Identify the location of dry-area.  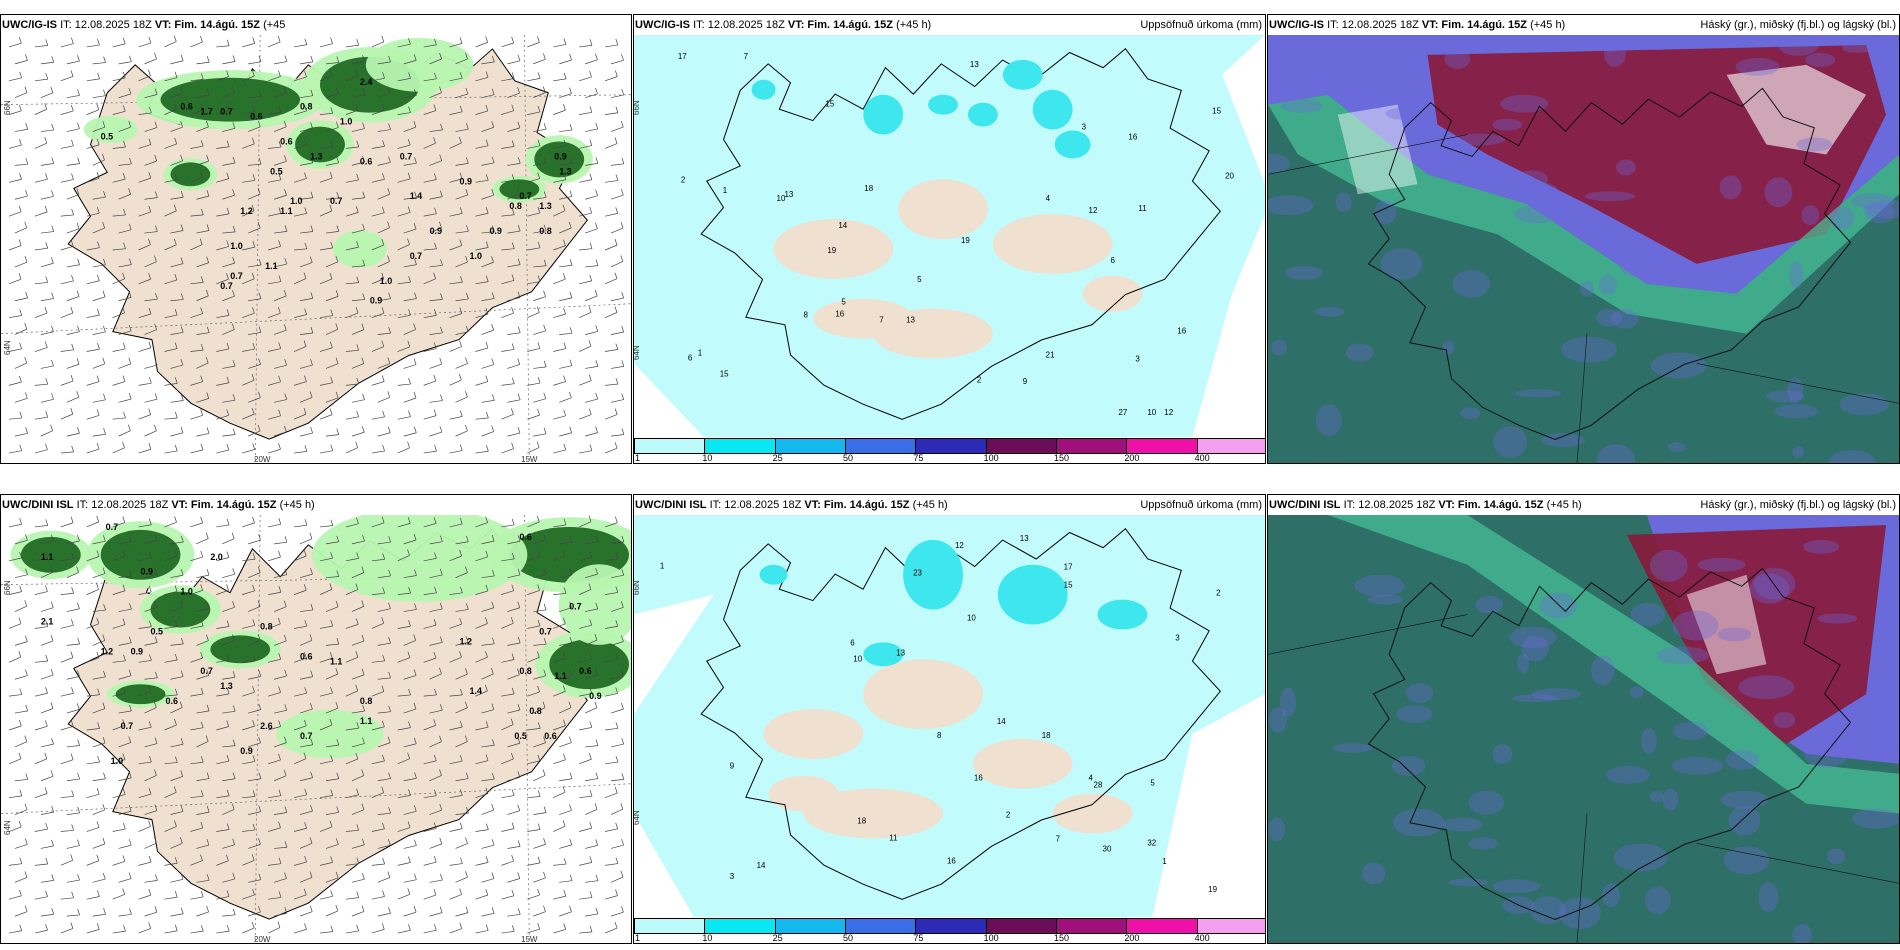
(1228, 325).